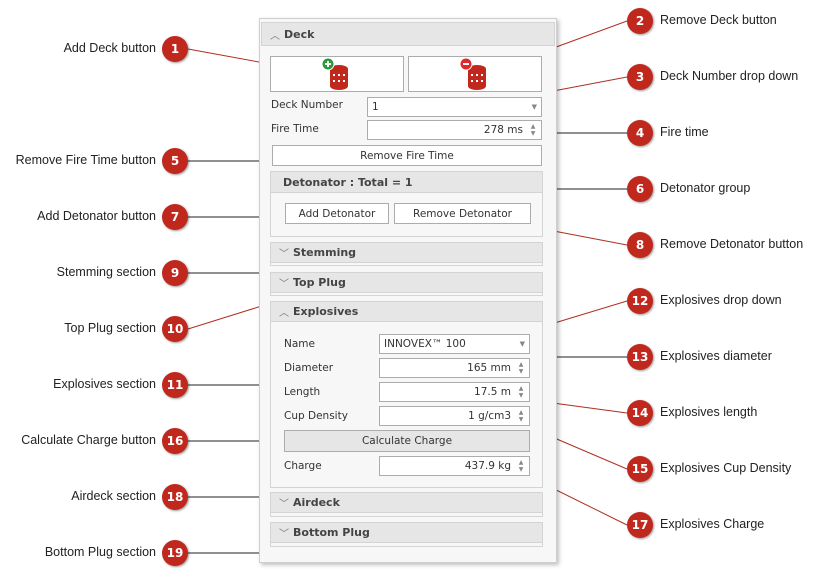  Describe the element at coordinates (326, 311) in the screenshot. I see `explosives-title: Explosives` at that location.